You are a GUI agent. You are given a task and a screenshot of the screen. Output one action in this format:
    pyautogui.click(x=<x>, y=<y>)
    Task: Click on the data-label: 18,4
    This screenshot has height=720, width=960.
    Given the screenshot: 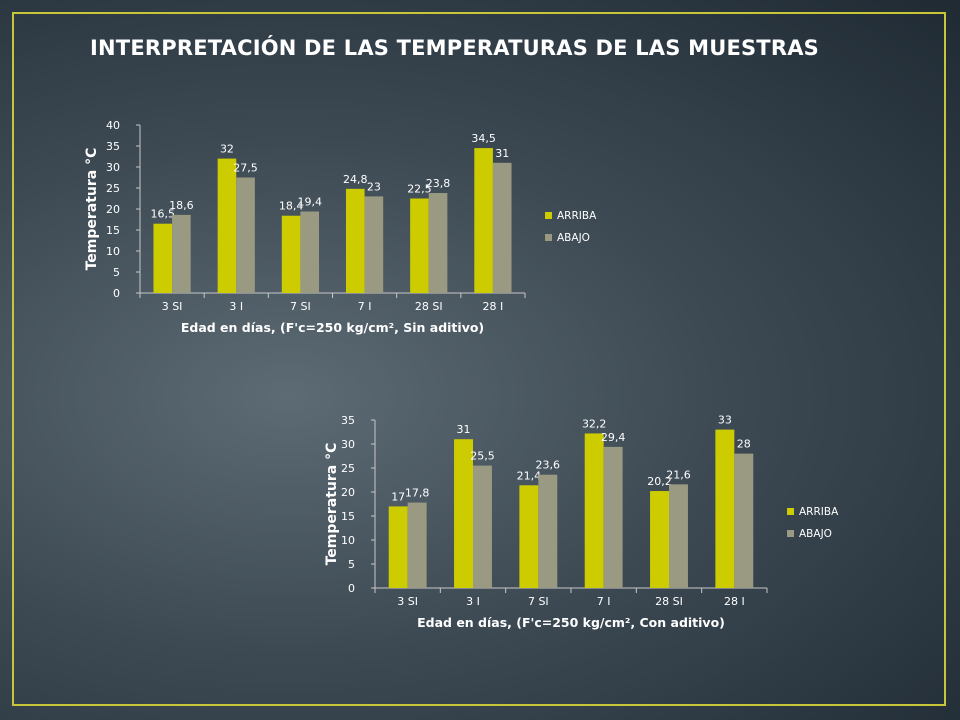 What is the action you would take?
    pyautogui.click(x=291, y=206)
    